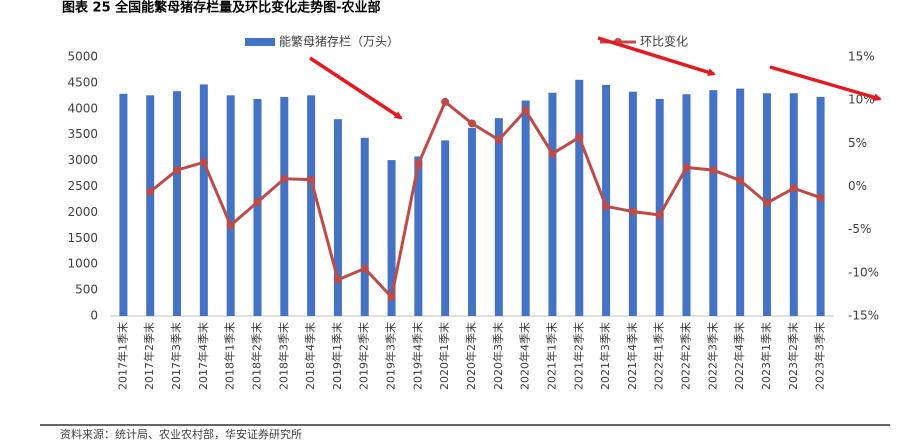 The image size is (899, 441). I want to click on y-tick-label: 4000, so click(82, 108).